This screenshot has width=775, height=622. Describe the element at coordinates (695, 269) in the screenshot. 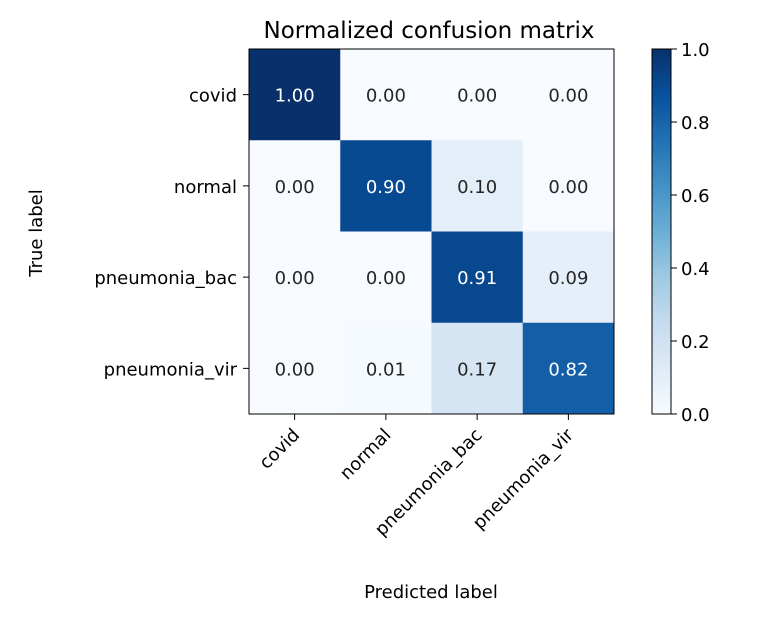

I see `colorbar-tick-label: 0.4` at that location.